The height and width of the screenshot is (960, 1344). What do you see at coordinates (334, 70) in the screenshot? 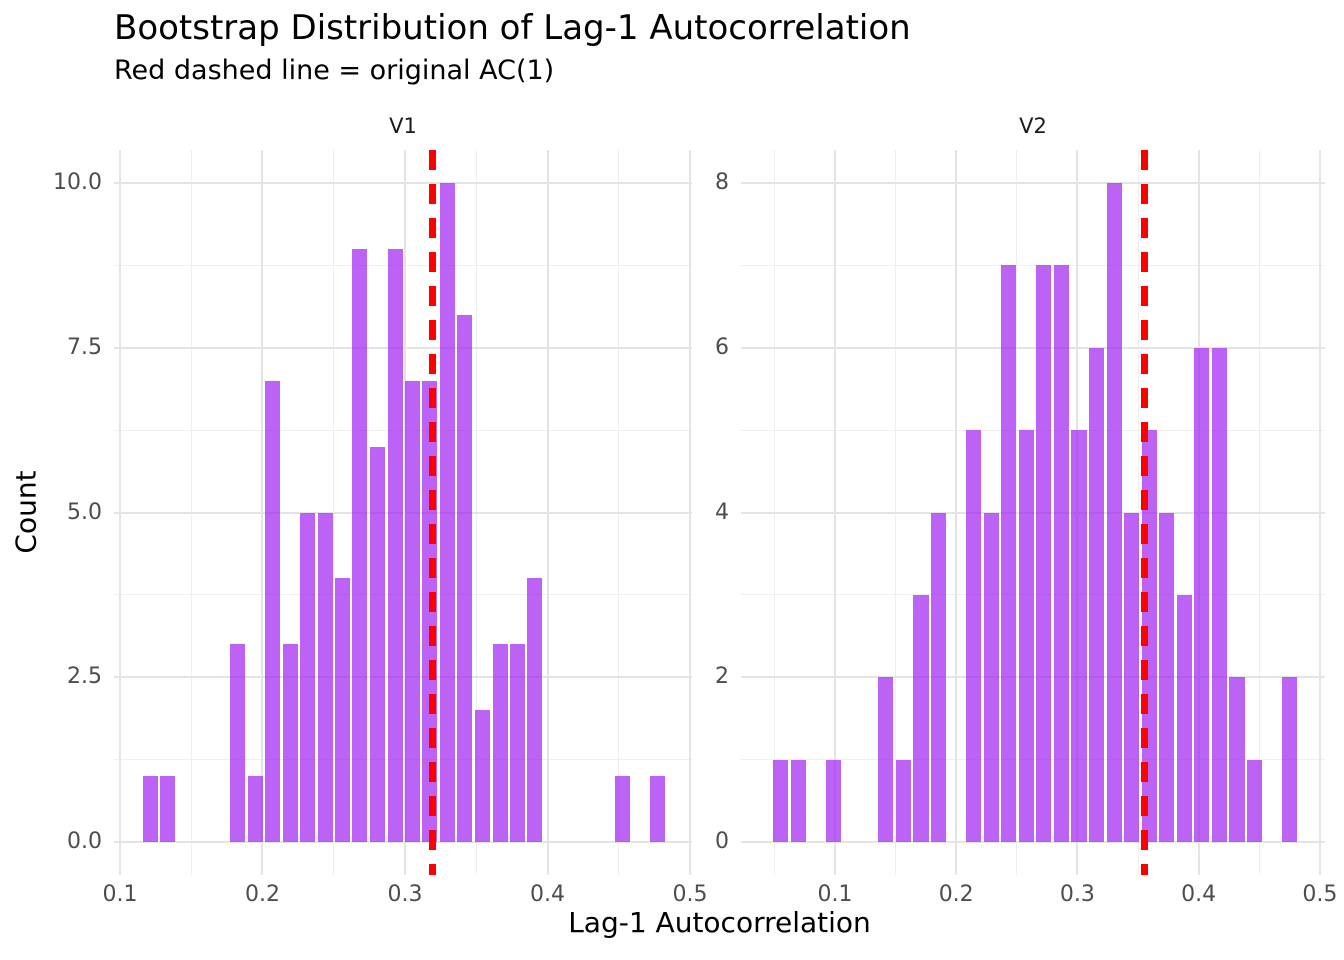
I see `chart-subtitle: Red dashed line = original AC(1)` at bounding box center [334, 70].